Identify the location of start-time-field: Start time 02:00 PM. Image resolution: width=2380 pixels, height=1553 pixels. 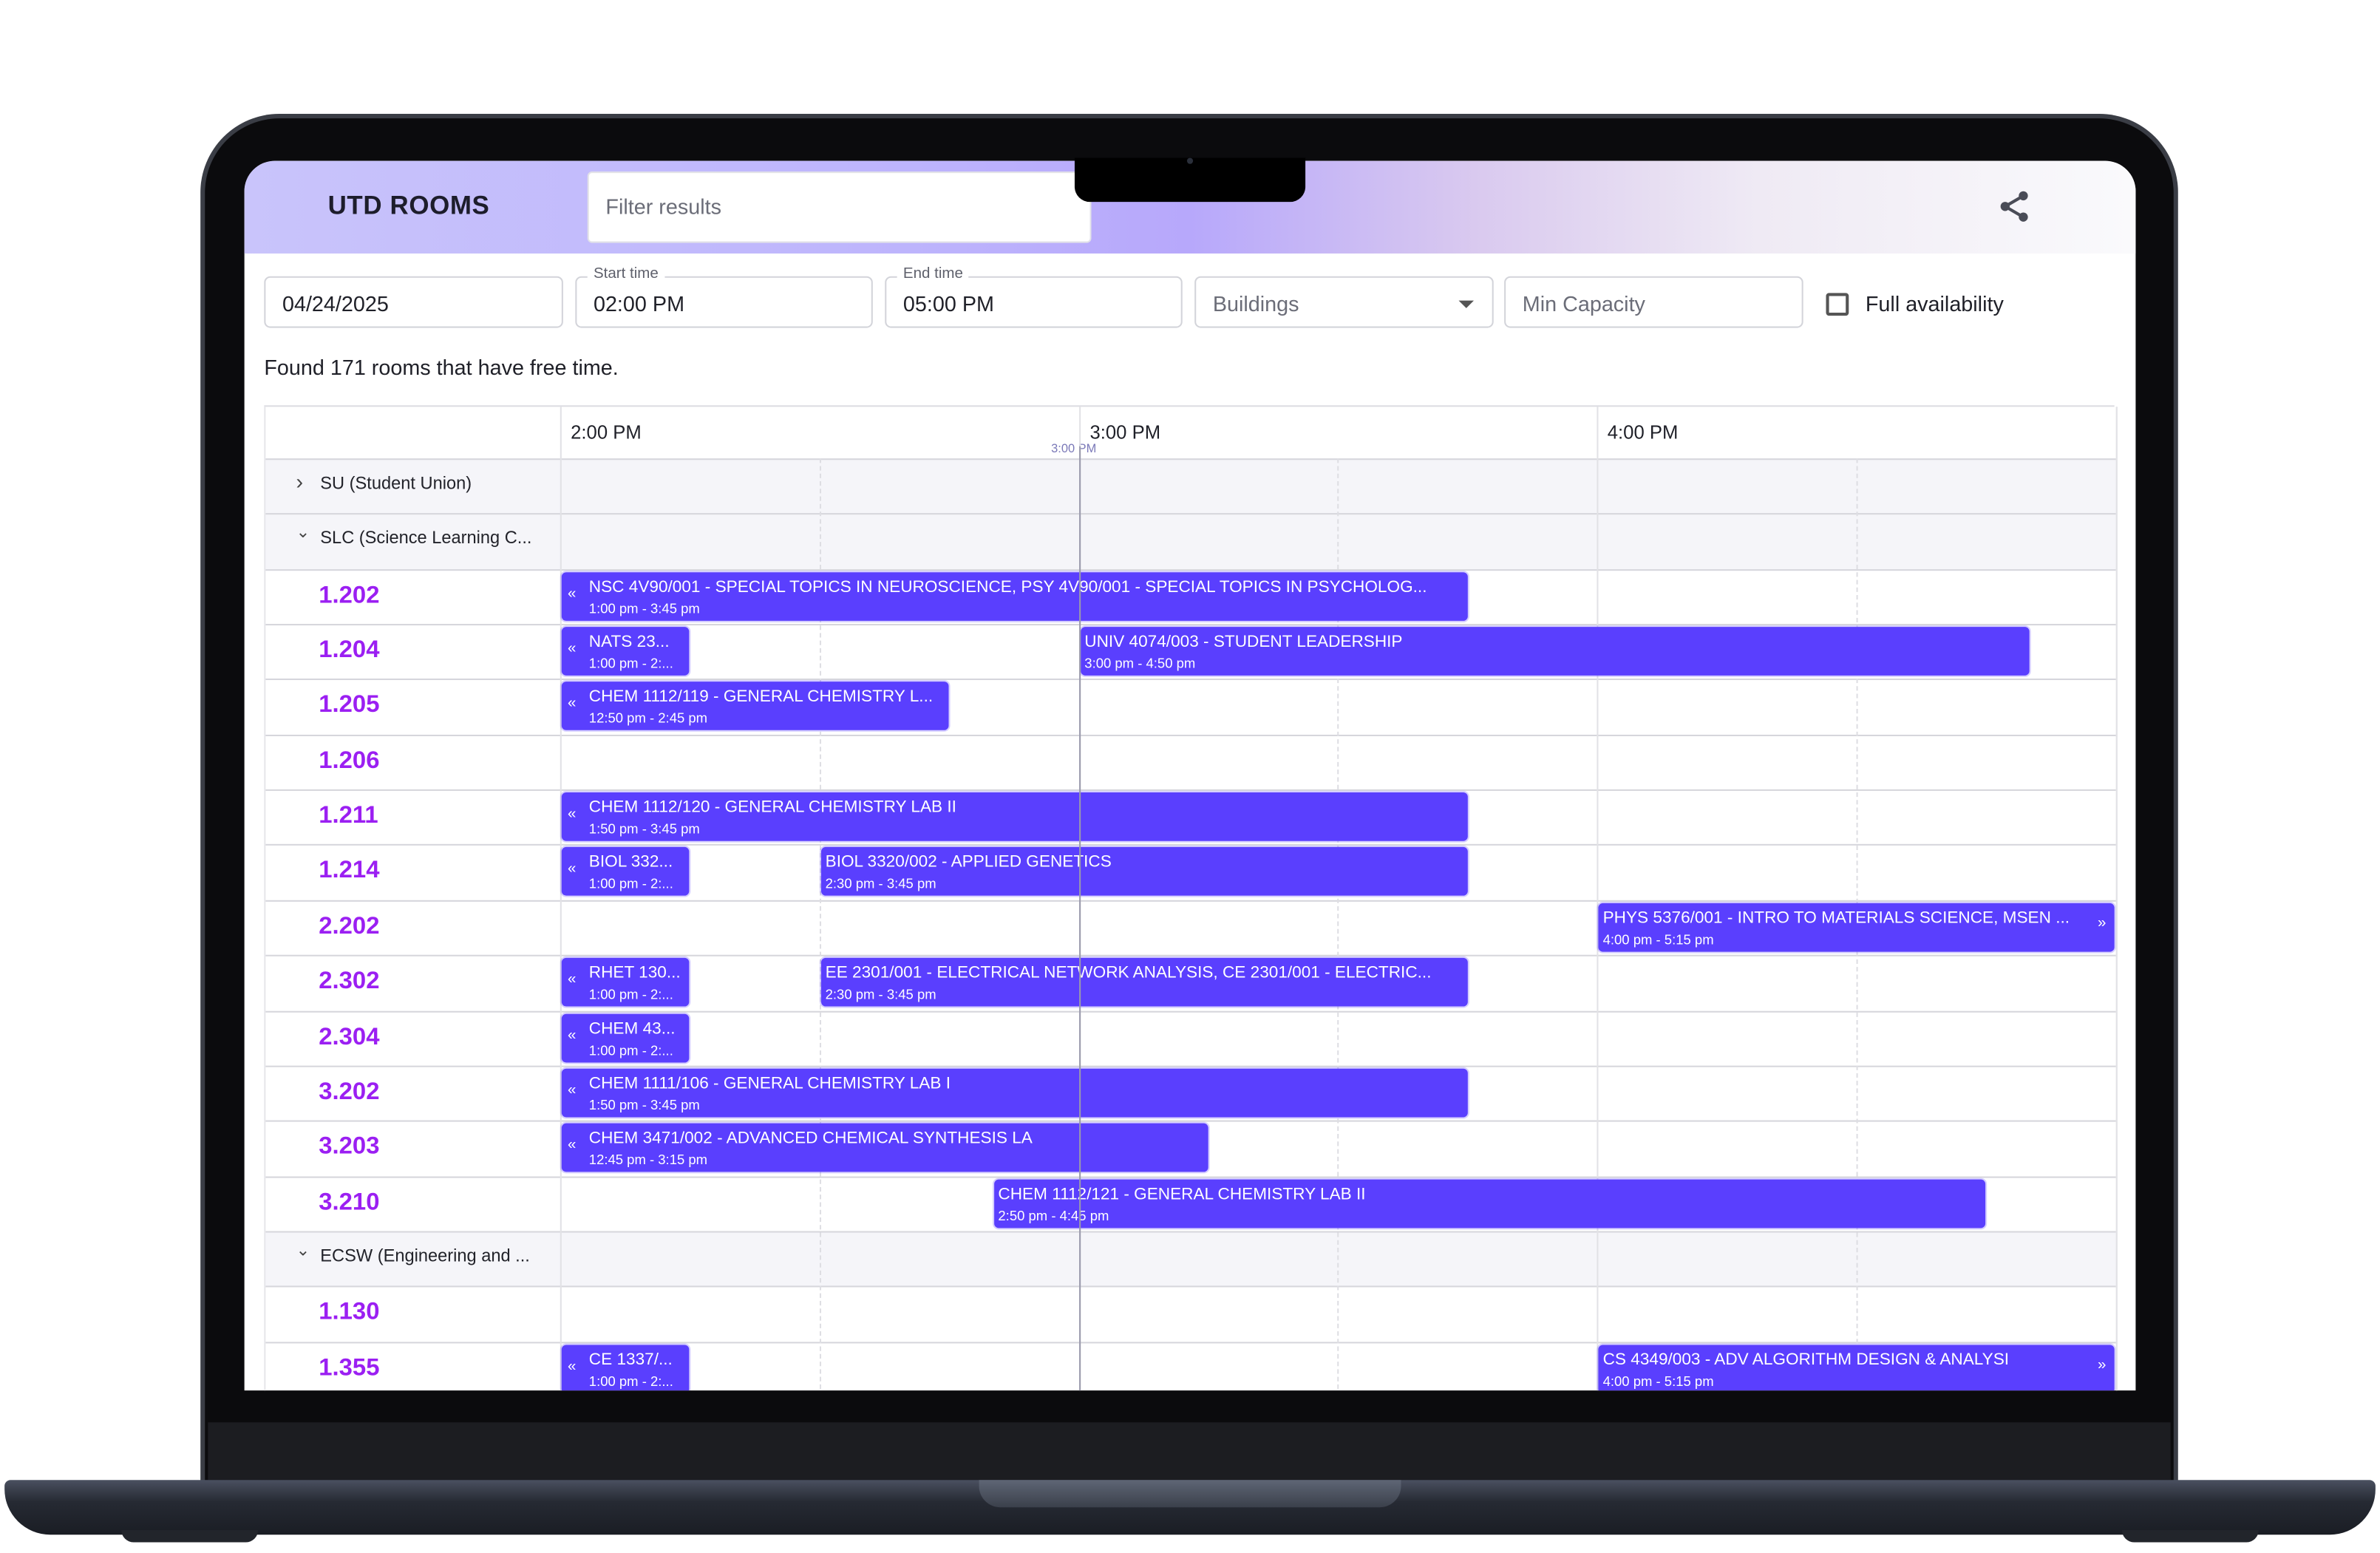
(724, 296).